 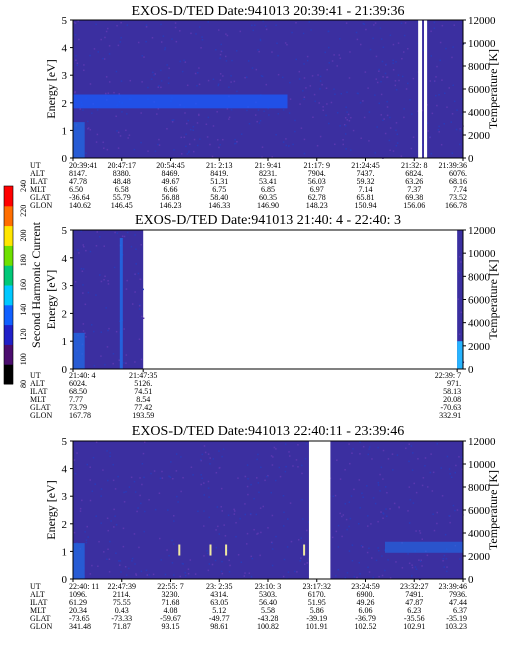 What do you see at coordinates (65, 131) in the screenshot?
I see `ytick-label: 1` at bounding box center [65, 131].